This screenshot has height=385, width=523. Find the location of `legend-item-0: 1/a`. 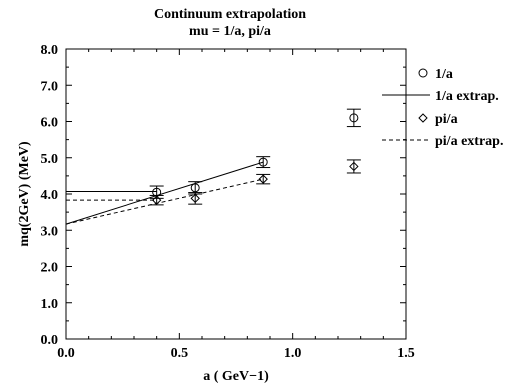

legend-item-0: 1/a is located at coordinates (435, 74).